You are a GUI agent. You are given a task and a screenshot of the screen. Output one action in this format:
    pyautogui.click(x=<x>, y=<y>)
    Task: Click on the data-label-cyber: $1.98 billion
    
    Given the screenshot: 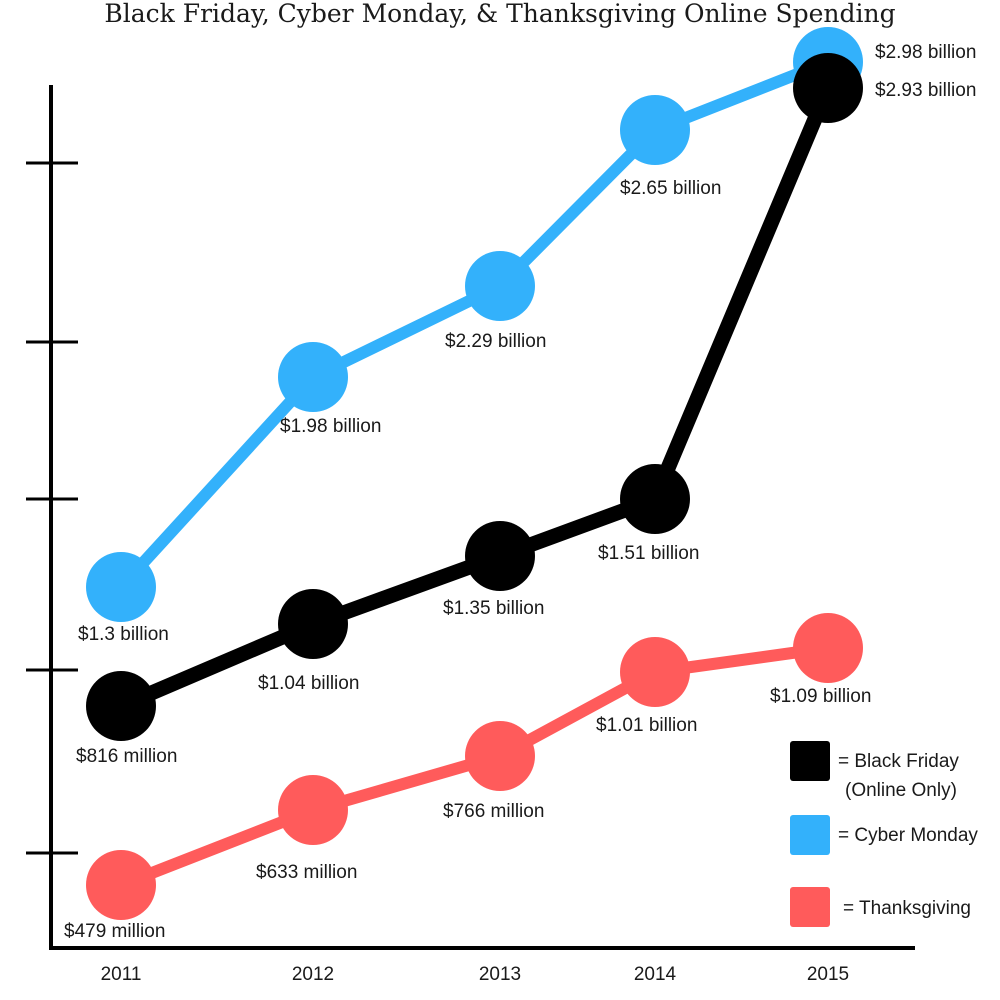 What is the action you would take?
    pyautogui.click(x=330, y=426)
    